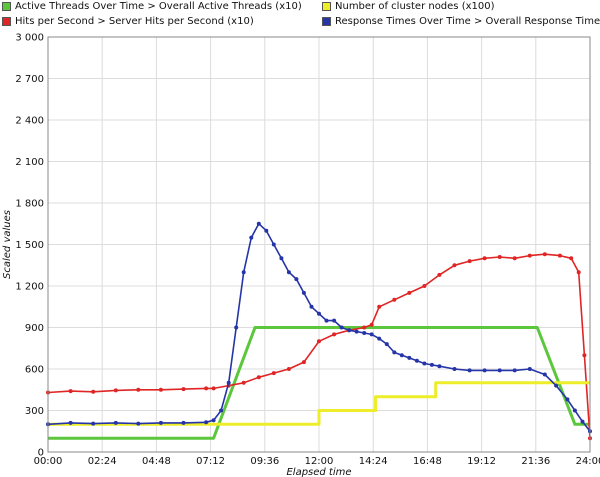 This screenshot has width=600, height=477. Describe the element at coordinates (48, 461) in the screenshot. I see `x-tick-label: 00:00` at that location.